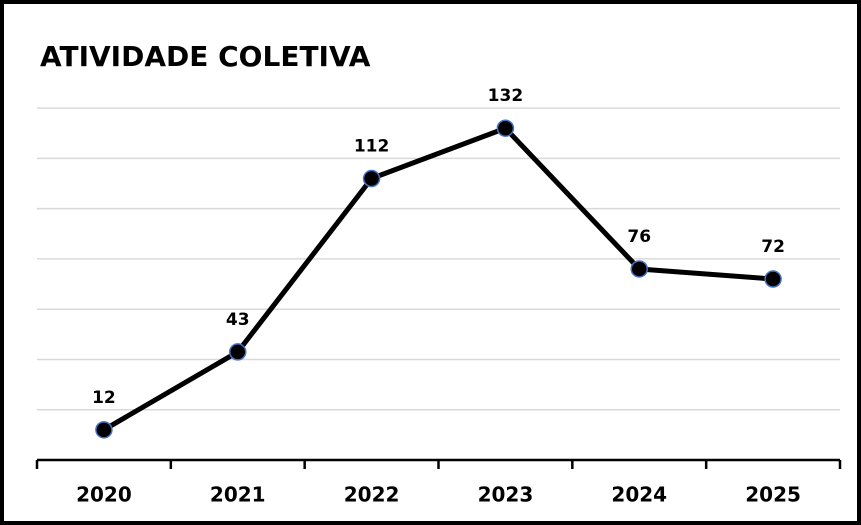 The width and height of the screenshot is (861, 525). I want to click on data-label: 76, so click(639, 237).